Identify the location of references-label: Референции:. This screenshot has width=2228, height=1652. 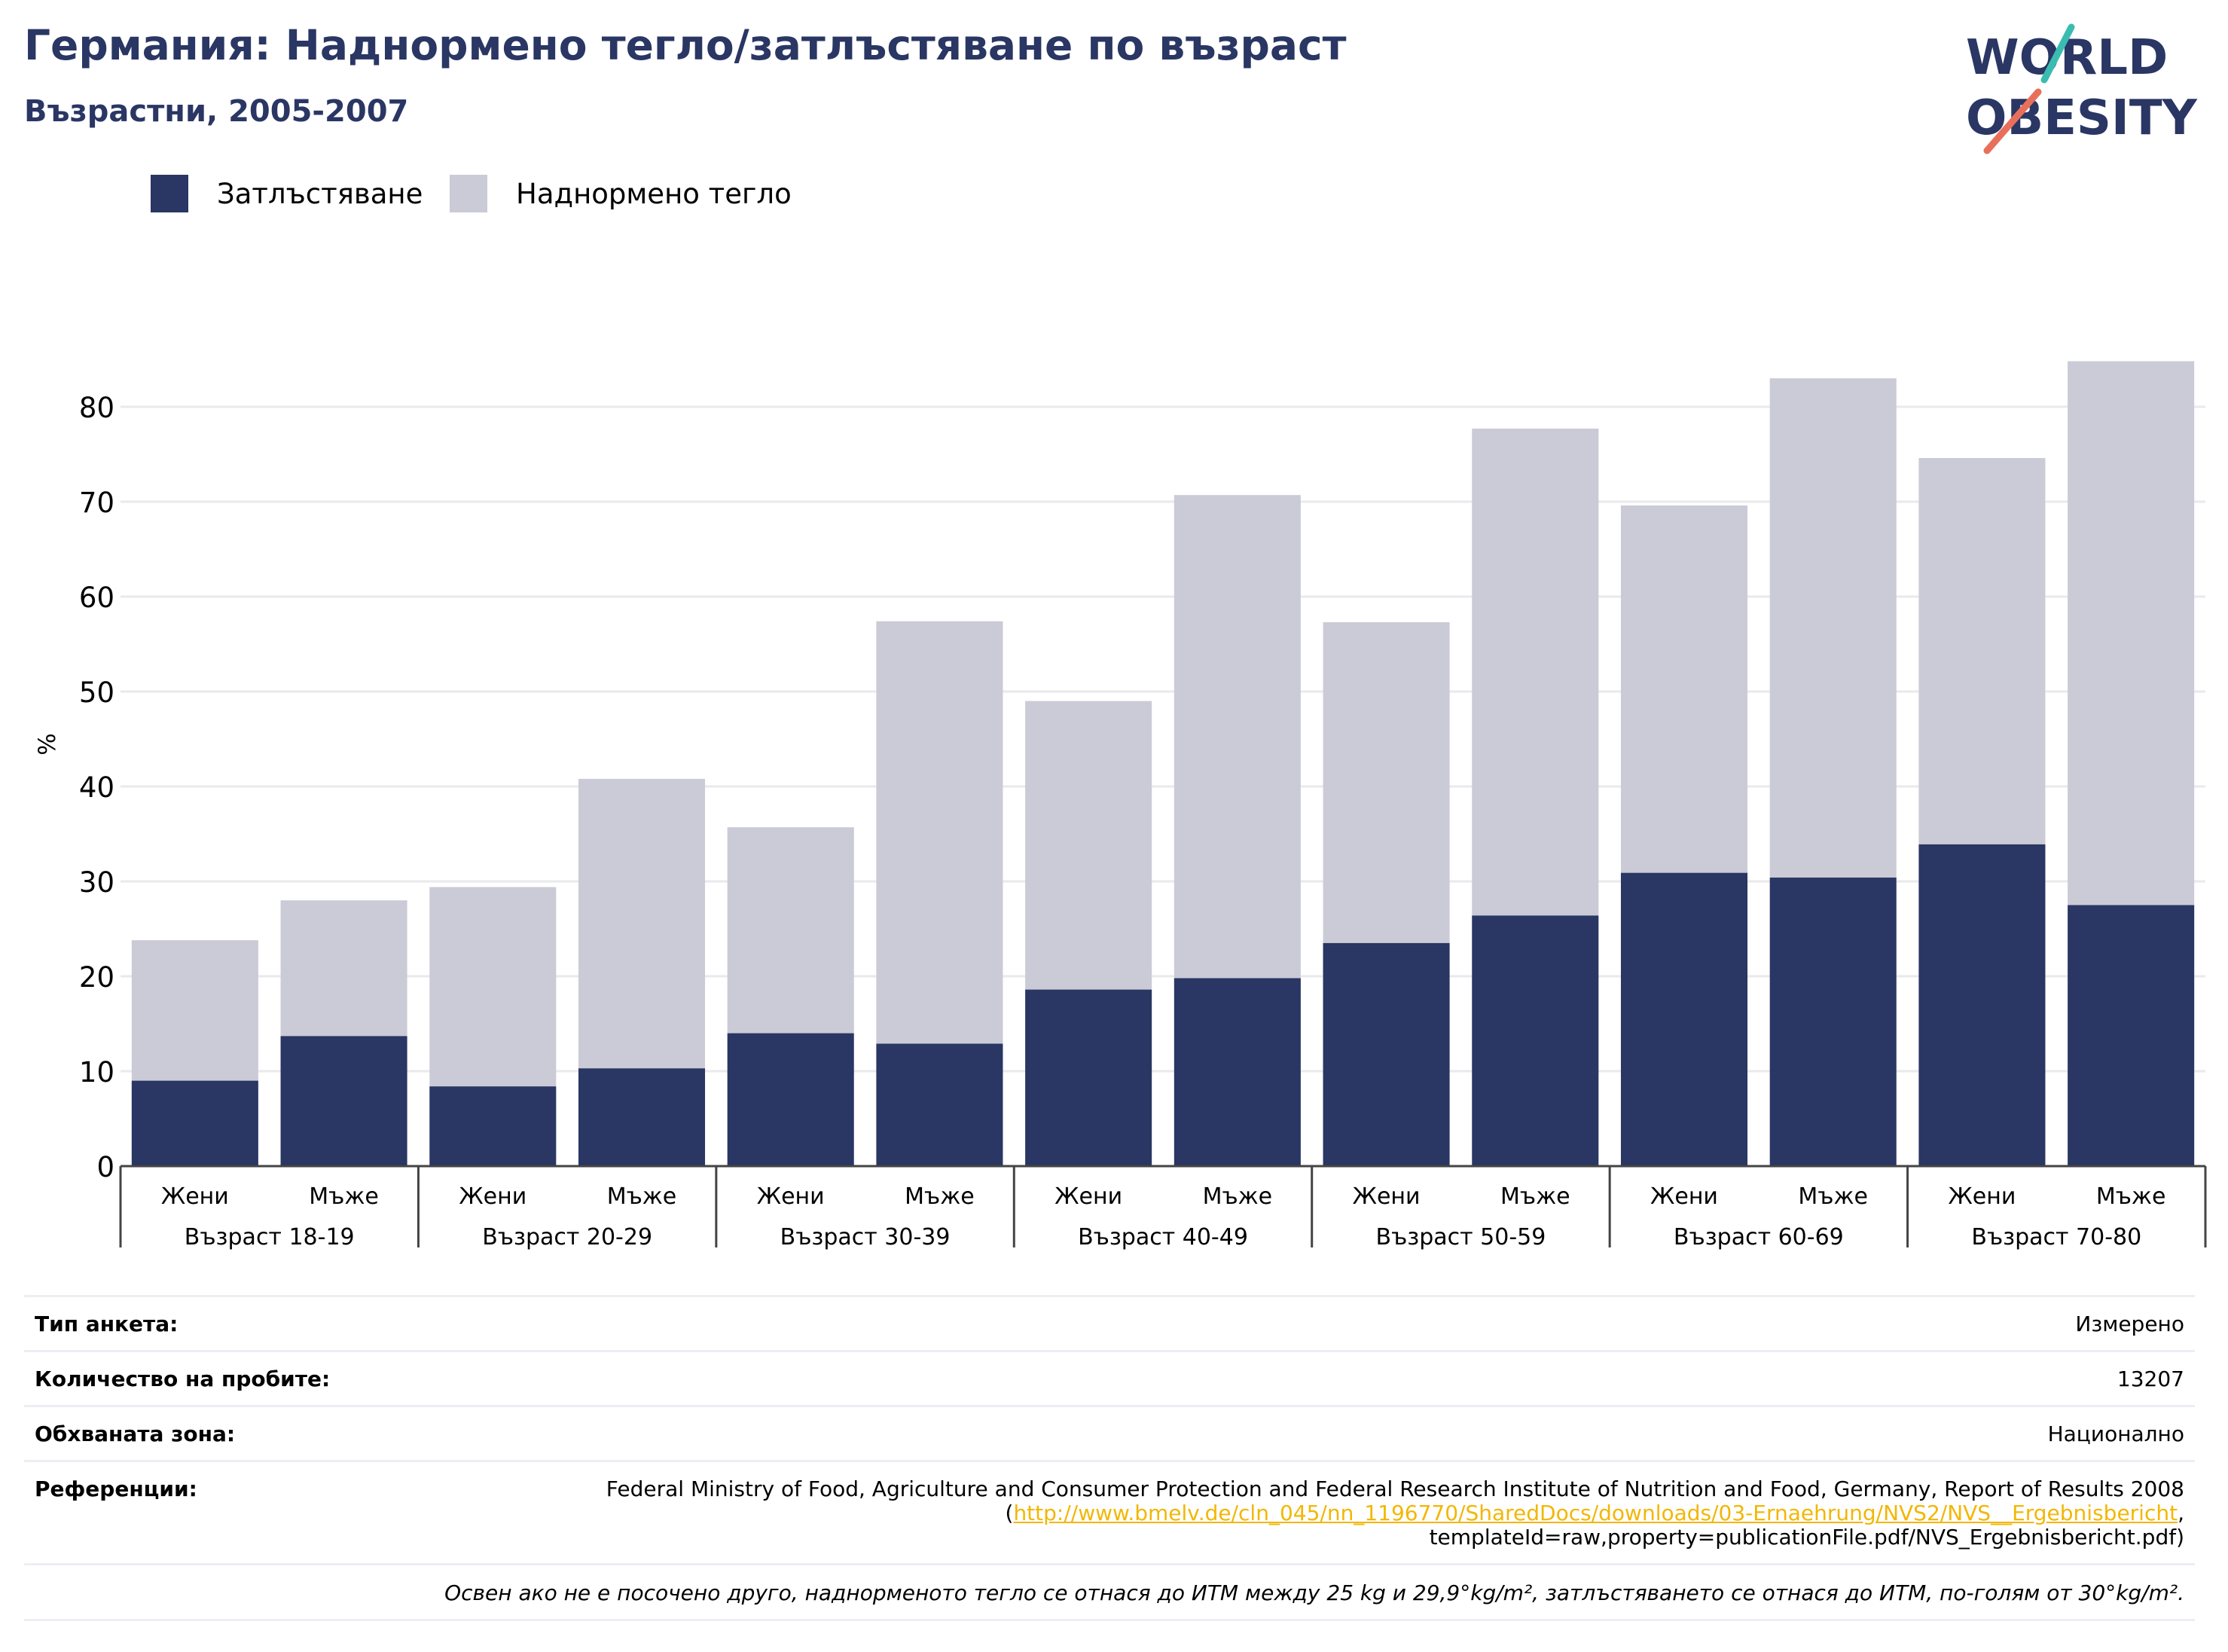
(116, 1488).